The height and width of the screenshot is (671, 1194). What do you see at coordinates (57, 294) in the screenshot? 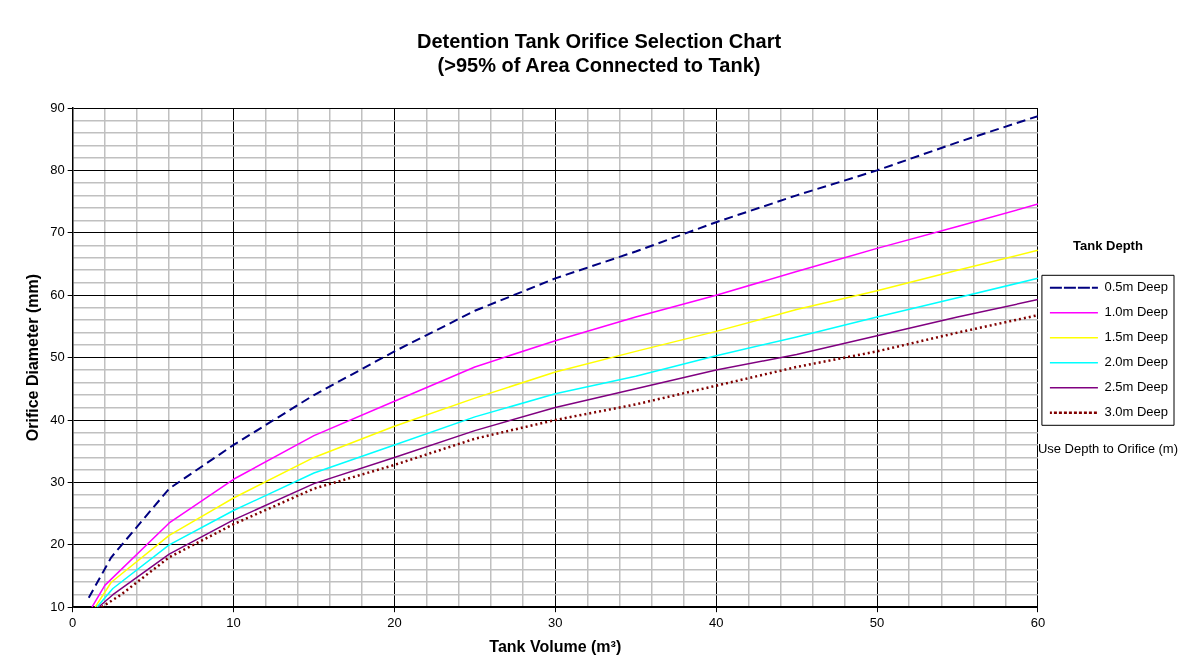
I see `y-tick-label: 60` at bounding box center [57, 294].